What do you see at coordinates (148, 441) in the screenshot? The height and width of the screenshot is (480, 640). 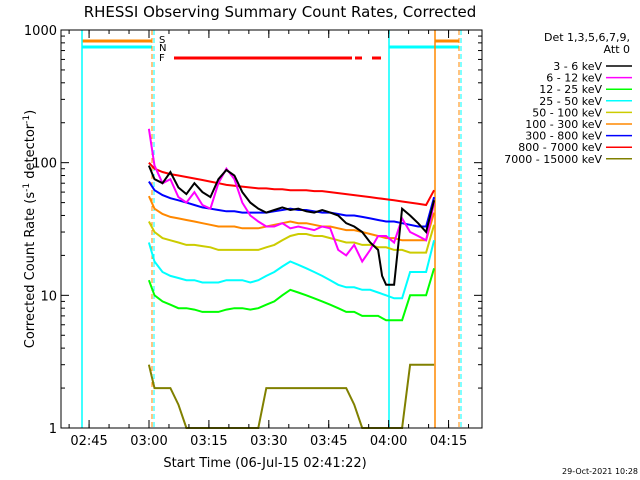 I see `x-tick-label: 03:00` at bounding box center [148, 441].